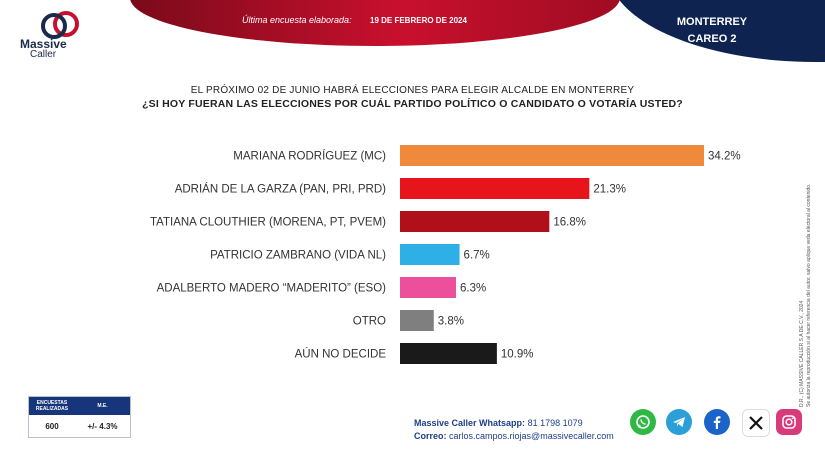 The image size is (825, 462). I want to click on whatsapp-icon, so click(643, 422).